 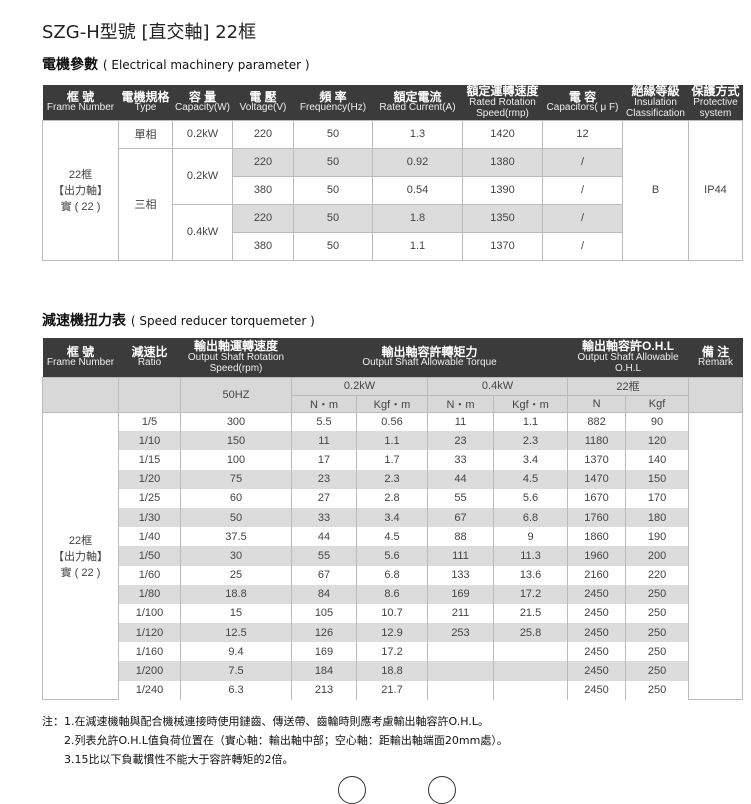 I want to click on data-cell: 2.8, so click(x=392, y=498).